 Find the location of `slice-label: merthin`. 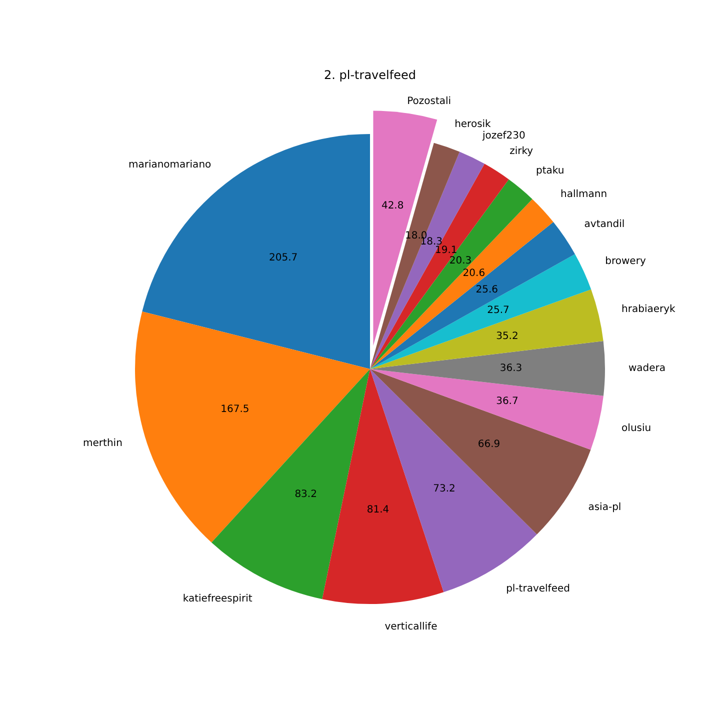

slice-label: merthin is located at coordinates (102, 443).